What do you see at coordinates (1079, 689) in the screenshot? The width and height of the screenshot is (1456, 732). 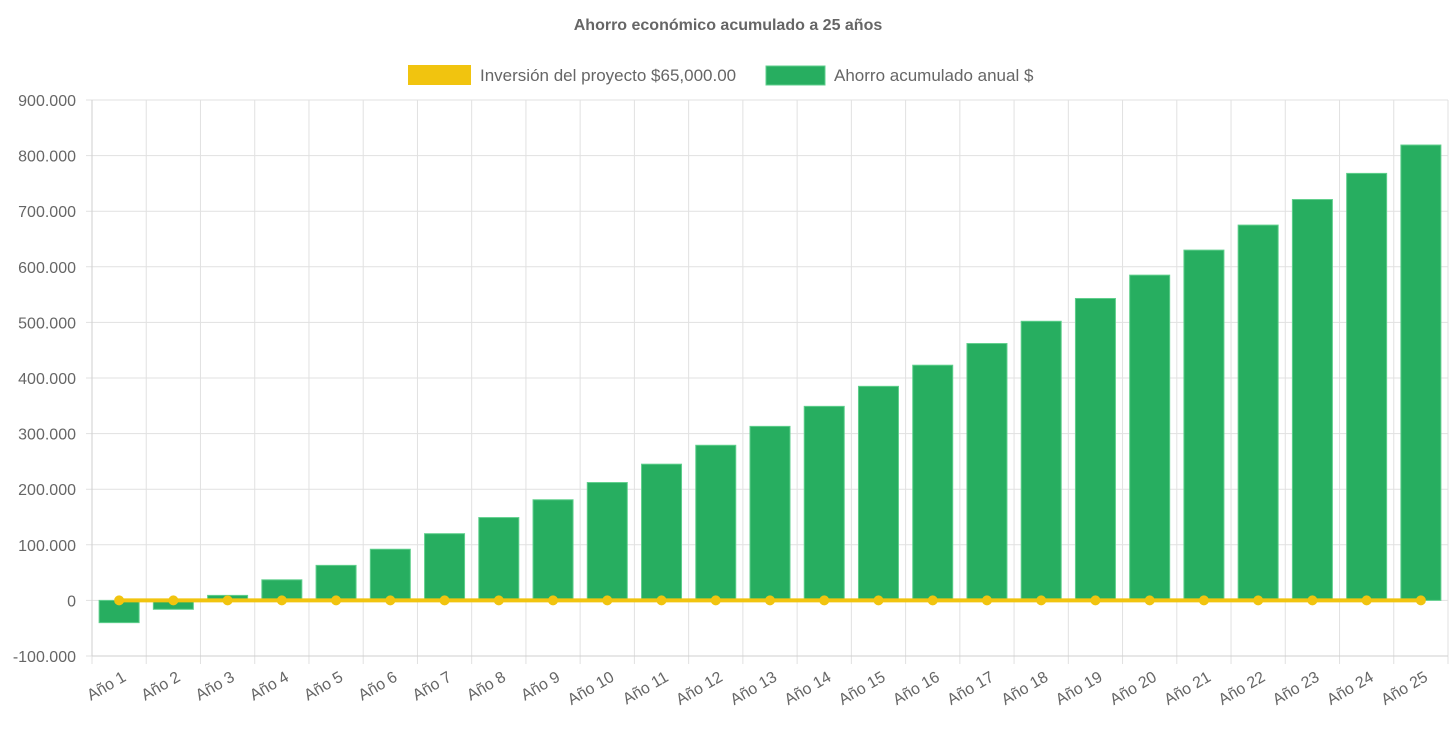 I see `x-tick-label: Año 19` at bounding box center [1079, 689].